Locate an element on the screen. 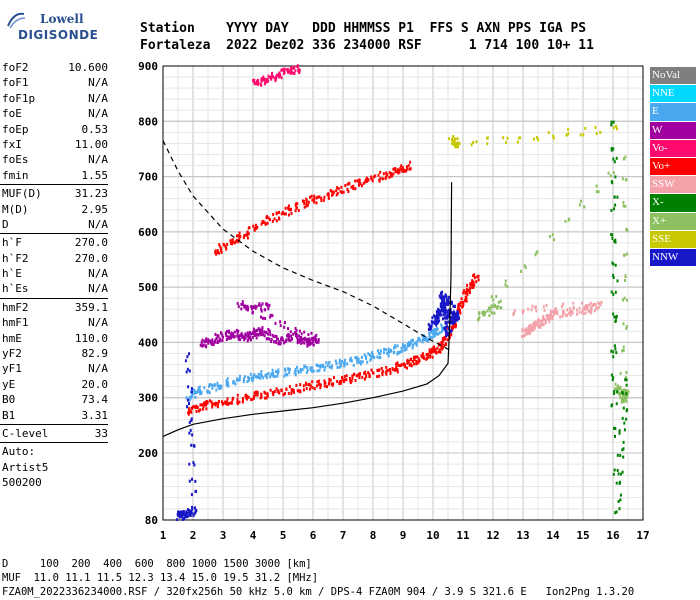 This screenshot has width=700, height=600. x-tick-label: 3 is located at coordinates (223, 535).